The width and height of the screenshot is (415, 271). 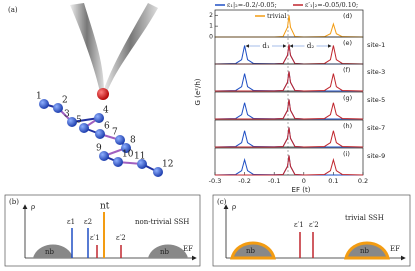 I want to click on site-number: 11, so click(x=139, y=157).